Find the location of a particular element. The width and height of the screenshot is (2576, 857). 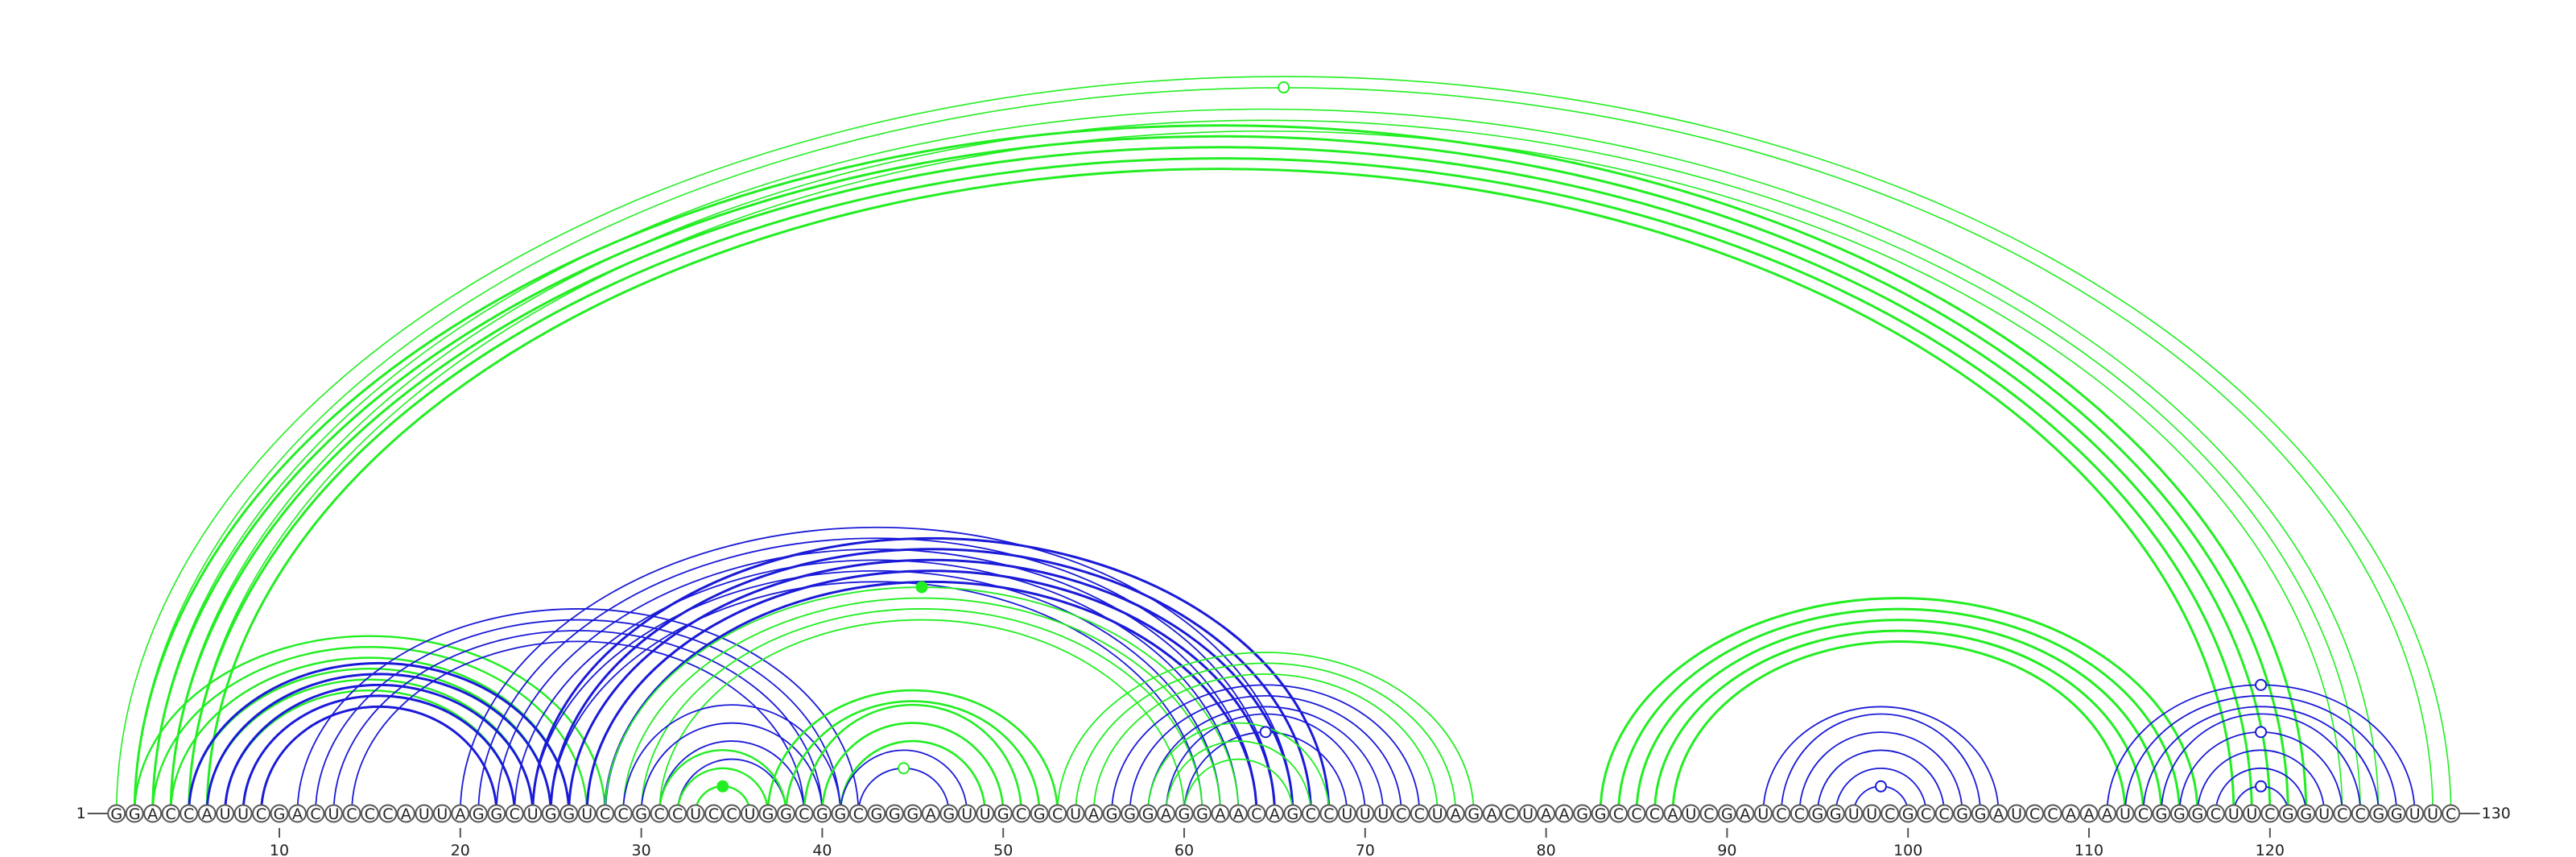

tick-label-10: 10 is located at coordinates (279, 849).